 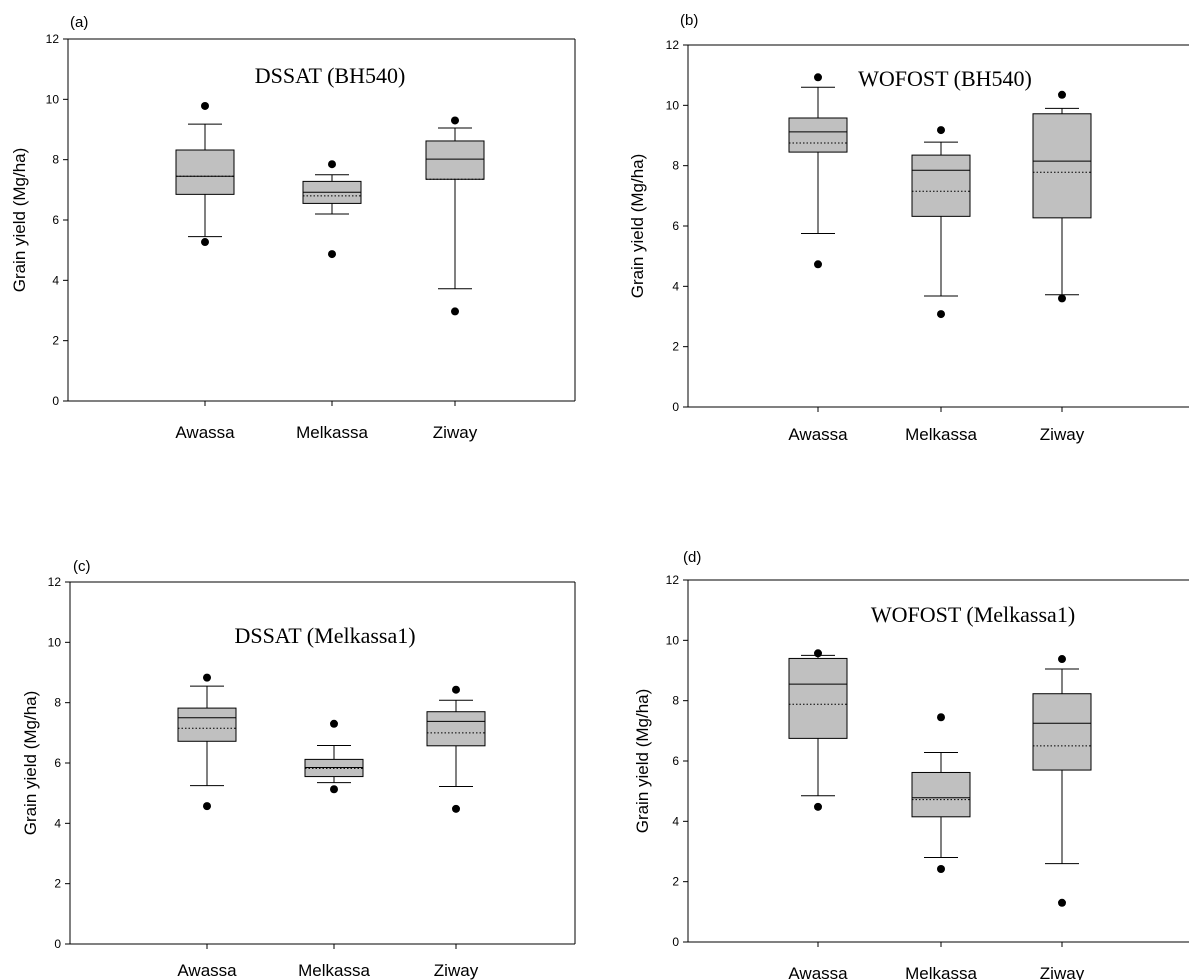 What do you see at coordinates (324, 635) in the screenshot?
I see `chart-title: DSSAT (Melkassa1)` at bounding box center [324, 635].